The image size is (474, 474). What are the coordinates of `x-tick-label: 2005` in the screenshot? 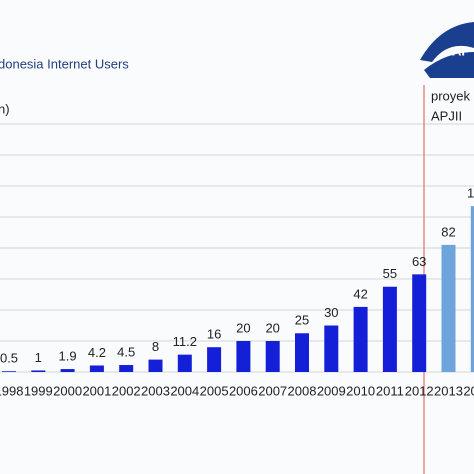 It's located at (214, 390).